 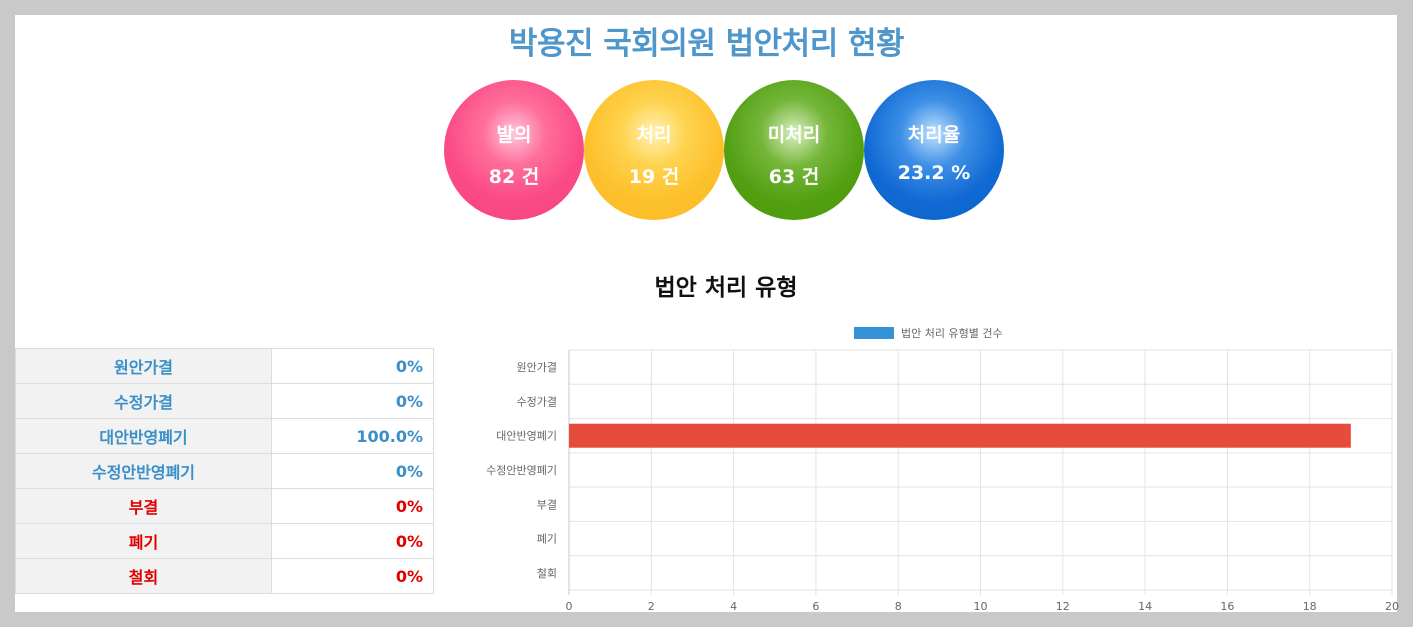 I want to click on stat-unprocessed-circle: 미처리 63 건, so click(x=794, y=150).